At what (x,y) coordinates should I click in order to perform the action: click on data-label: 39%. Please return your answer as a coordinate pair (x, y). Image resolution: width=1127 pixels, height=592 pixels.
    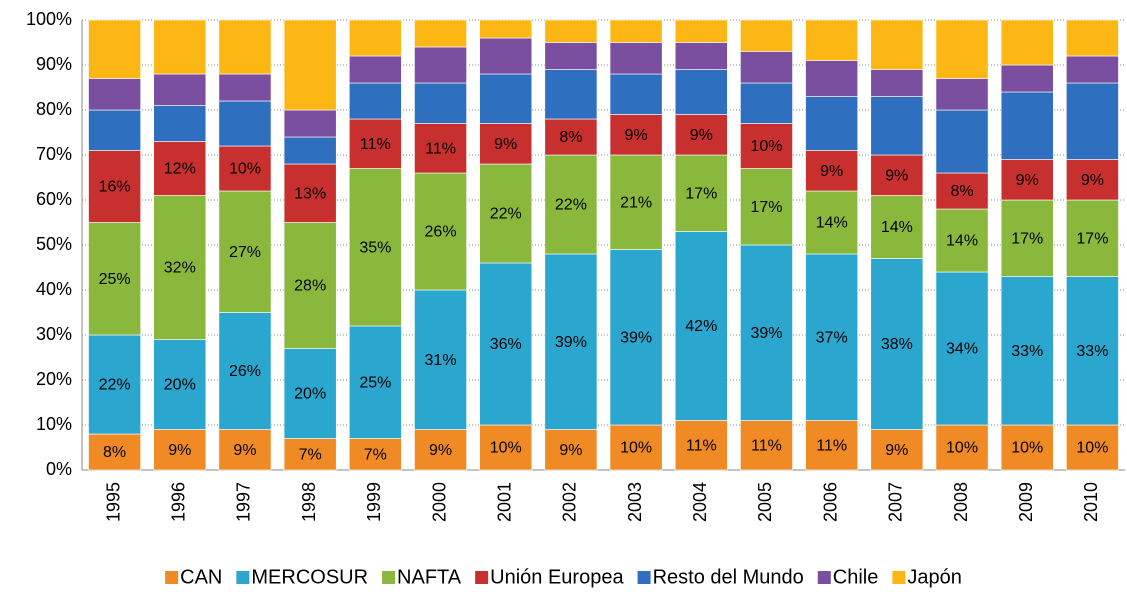
    Looking at the image, I should click on (571, 342).